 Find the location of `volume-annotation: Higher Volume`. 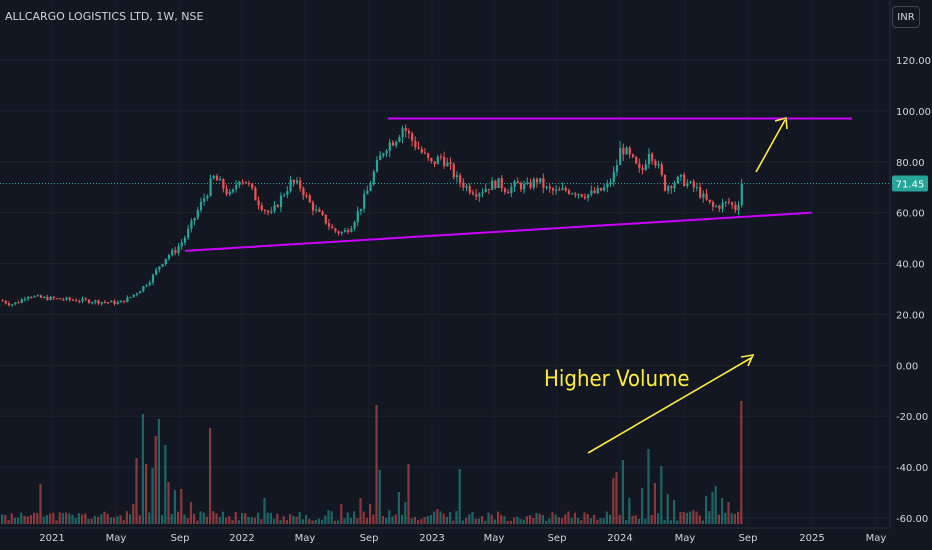

volume-annotation: Higher Volume is located at coordinates (617, 379).